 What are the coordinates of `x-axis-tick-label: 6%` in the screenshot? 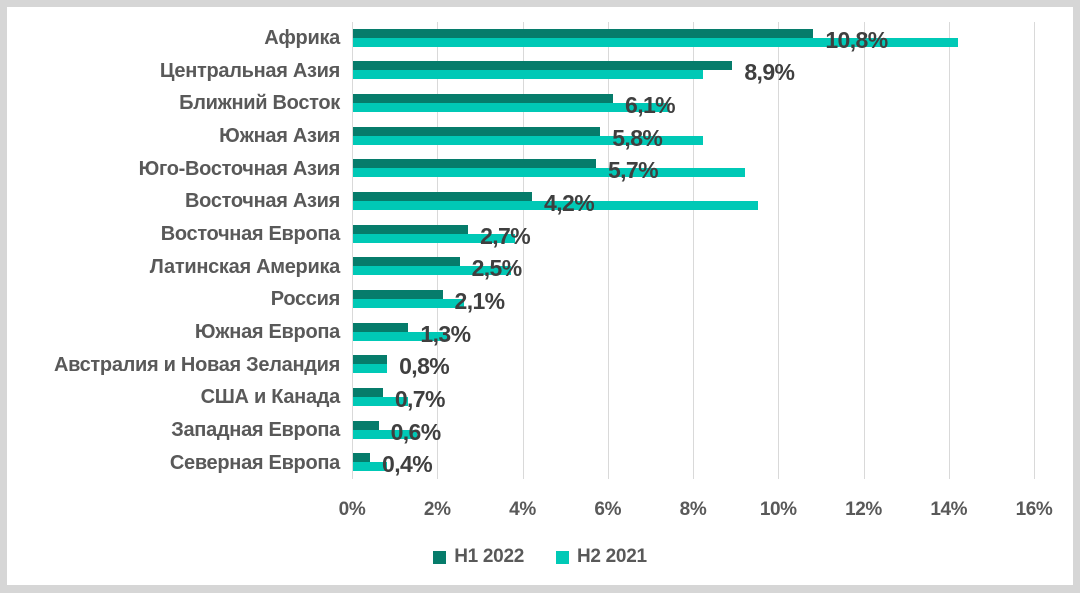 It's located at (608, 509).